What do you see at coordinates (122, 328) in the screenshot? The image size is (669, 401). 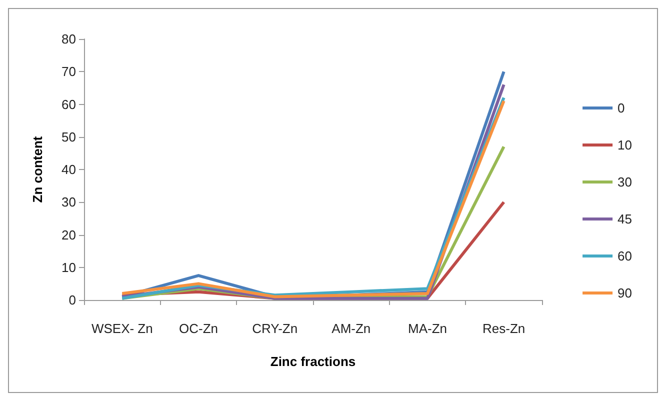 I see `x-tick-label: WSEX- Zn` at bounding box center [122, 328].